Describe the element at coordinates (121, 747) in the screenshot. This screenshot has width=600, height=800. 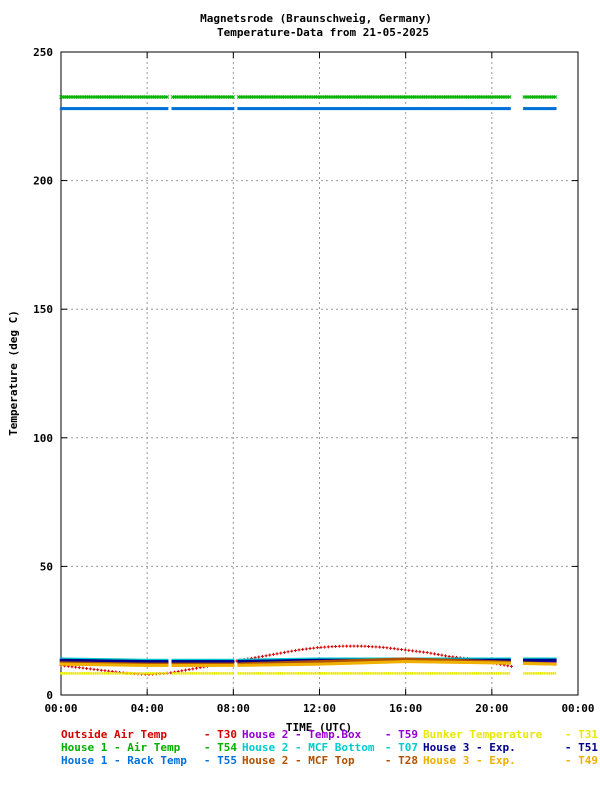
I see `legend-entry-name: House 1 - Air Temp` at that location.